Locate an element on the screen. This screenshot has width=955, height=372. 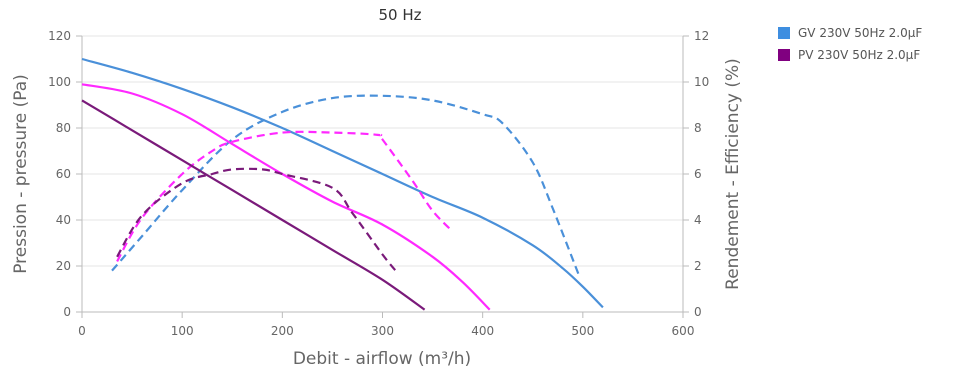
y2-axis-title: Rendement - Efficiency (%) is located at coordinates (733, 174).